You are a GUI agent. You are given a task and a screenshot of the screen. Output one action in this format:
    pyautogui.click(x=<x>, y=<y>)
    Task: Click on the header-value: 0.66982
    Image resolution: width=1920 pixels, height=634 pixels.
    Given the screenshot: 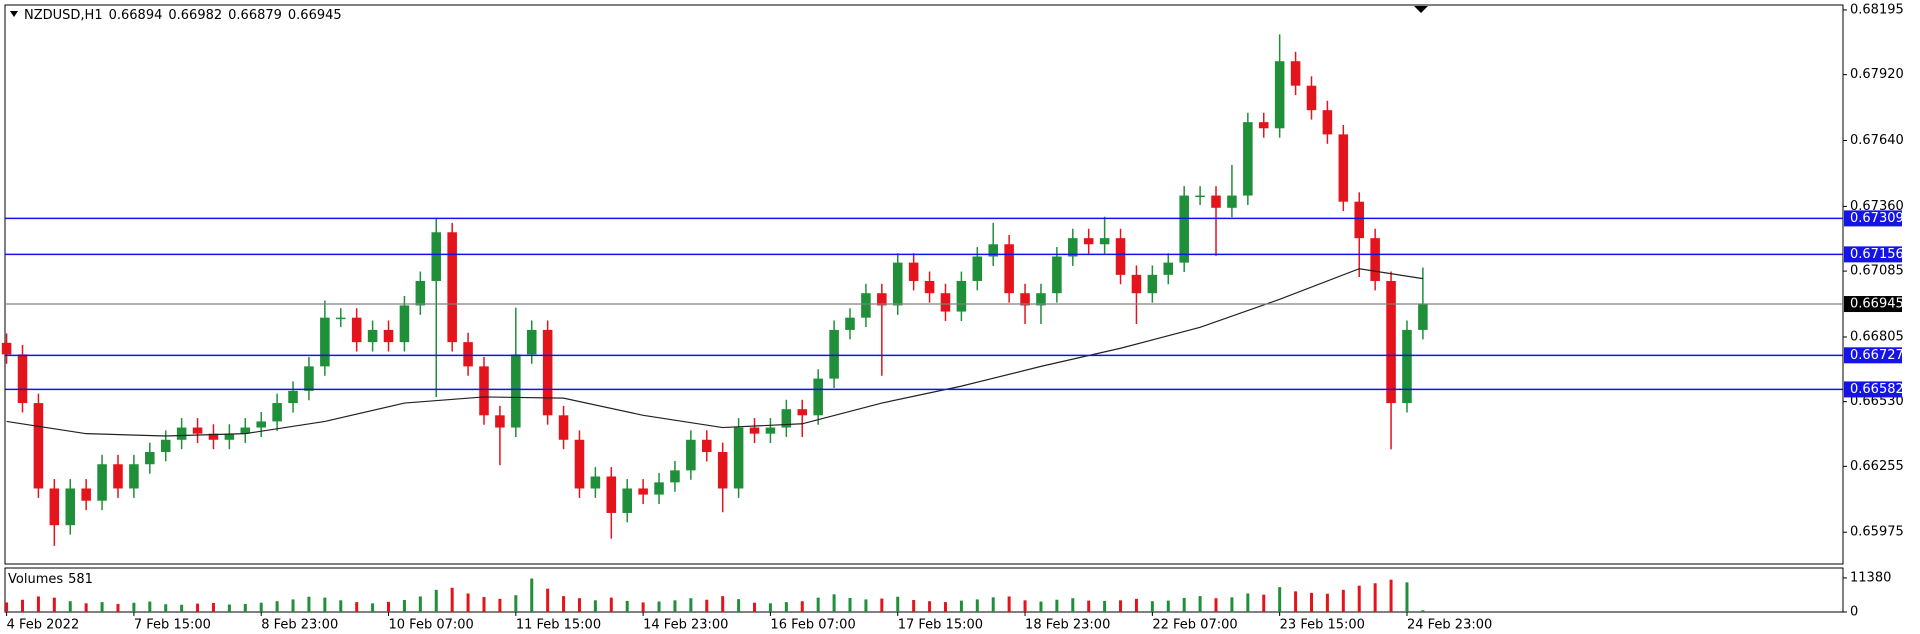 What is the action you would take?
    pyautogui.click(x=195, y=15)
    